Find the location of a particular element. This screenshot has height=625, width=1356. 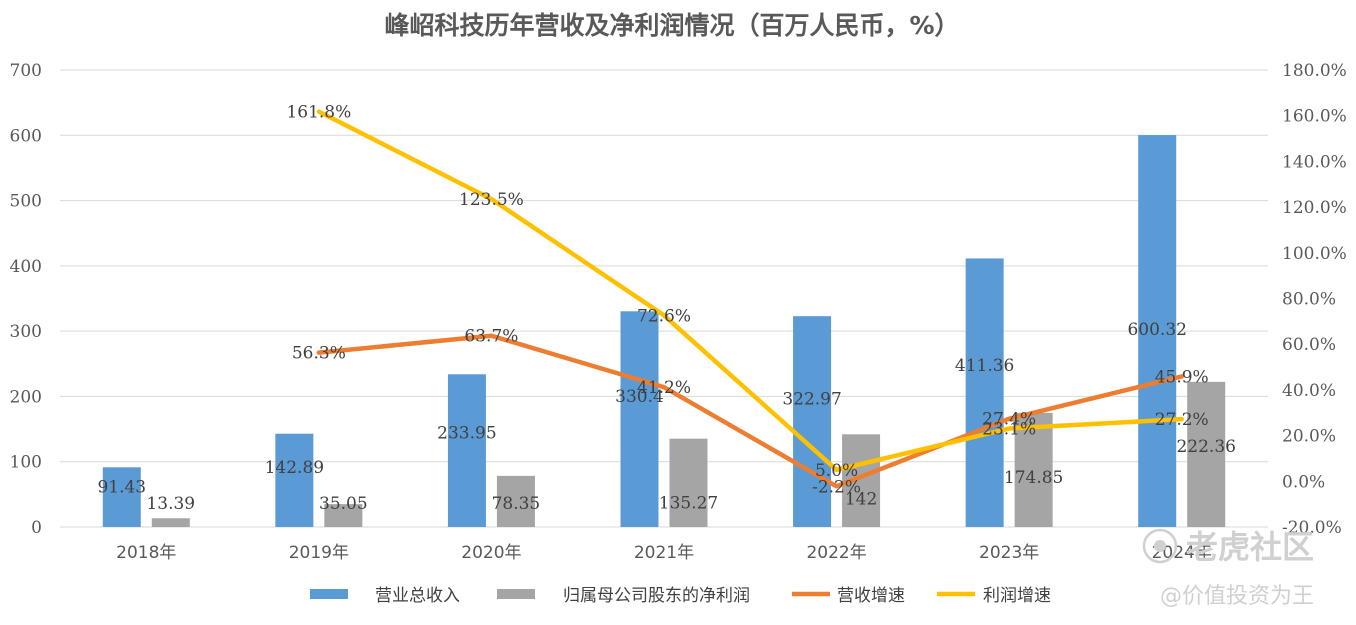

category-label: 2021年 is located at coordinates (664, 553).